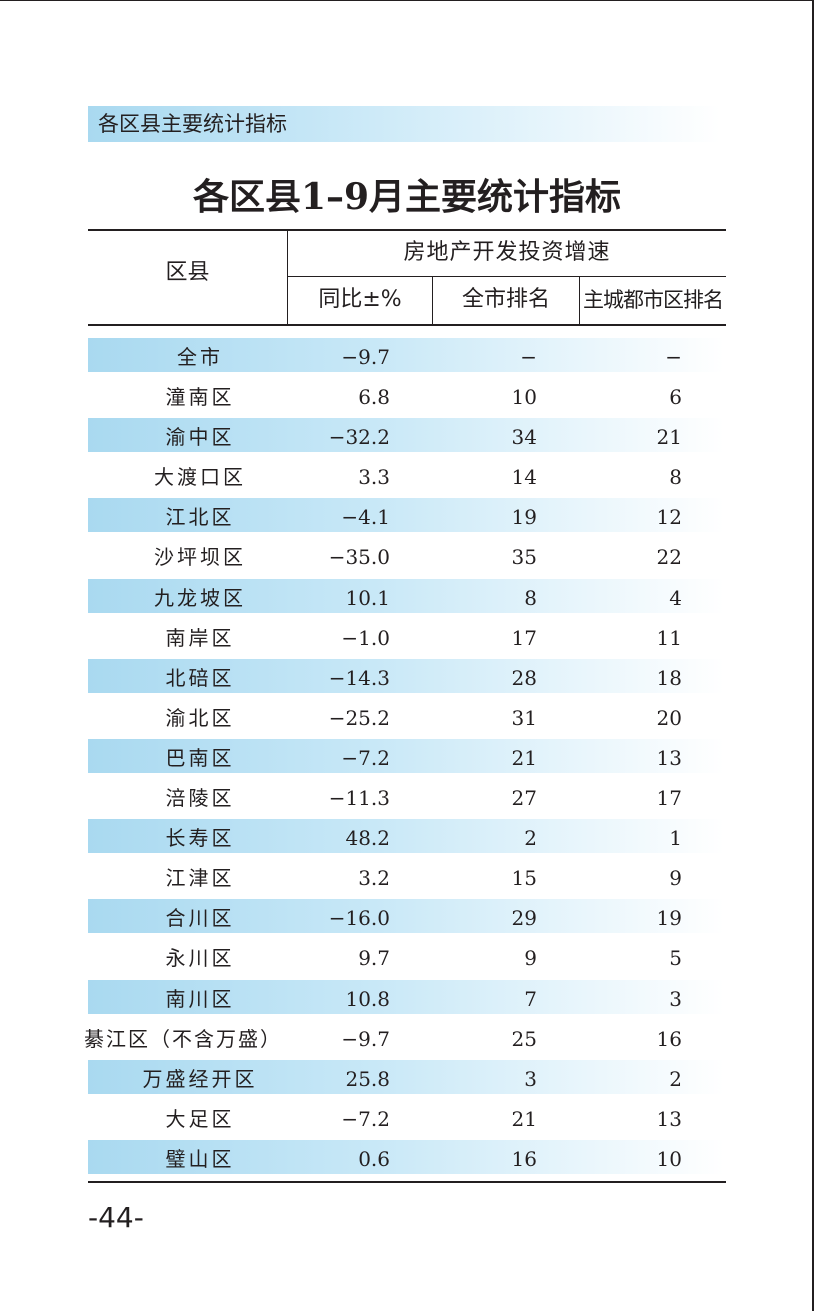  I want to click on table-row: 合川区 −16.0 29 19, so click(407, 919).